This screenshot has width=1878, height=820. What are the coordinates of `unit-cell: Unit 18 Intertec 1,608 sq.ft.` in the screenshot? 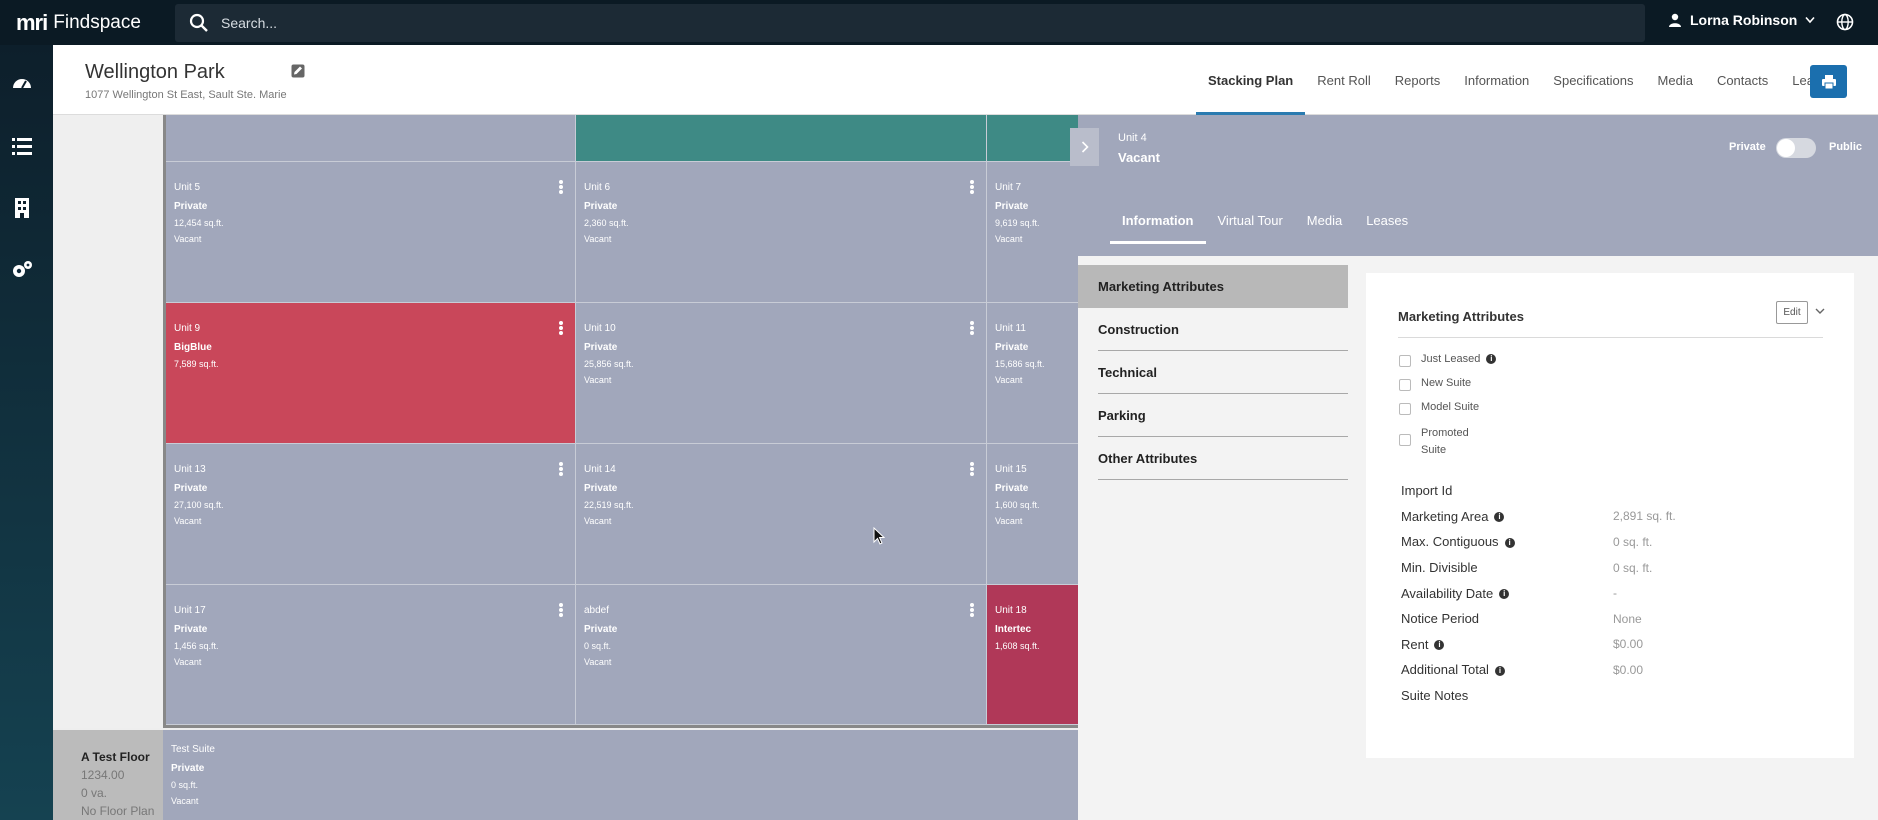 It's located at (1034, 655).